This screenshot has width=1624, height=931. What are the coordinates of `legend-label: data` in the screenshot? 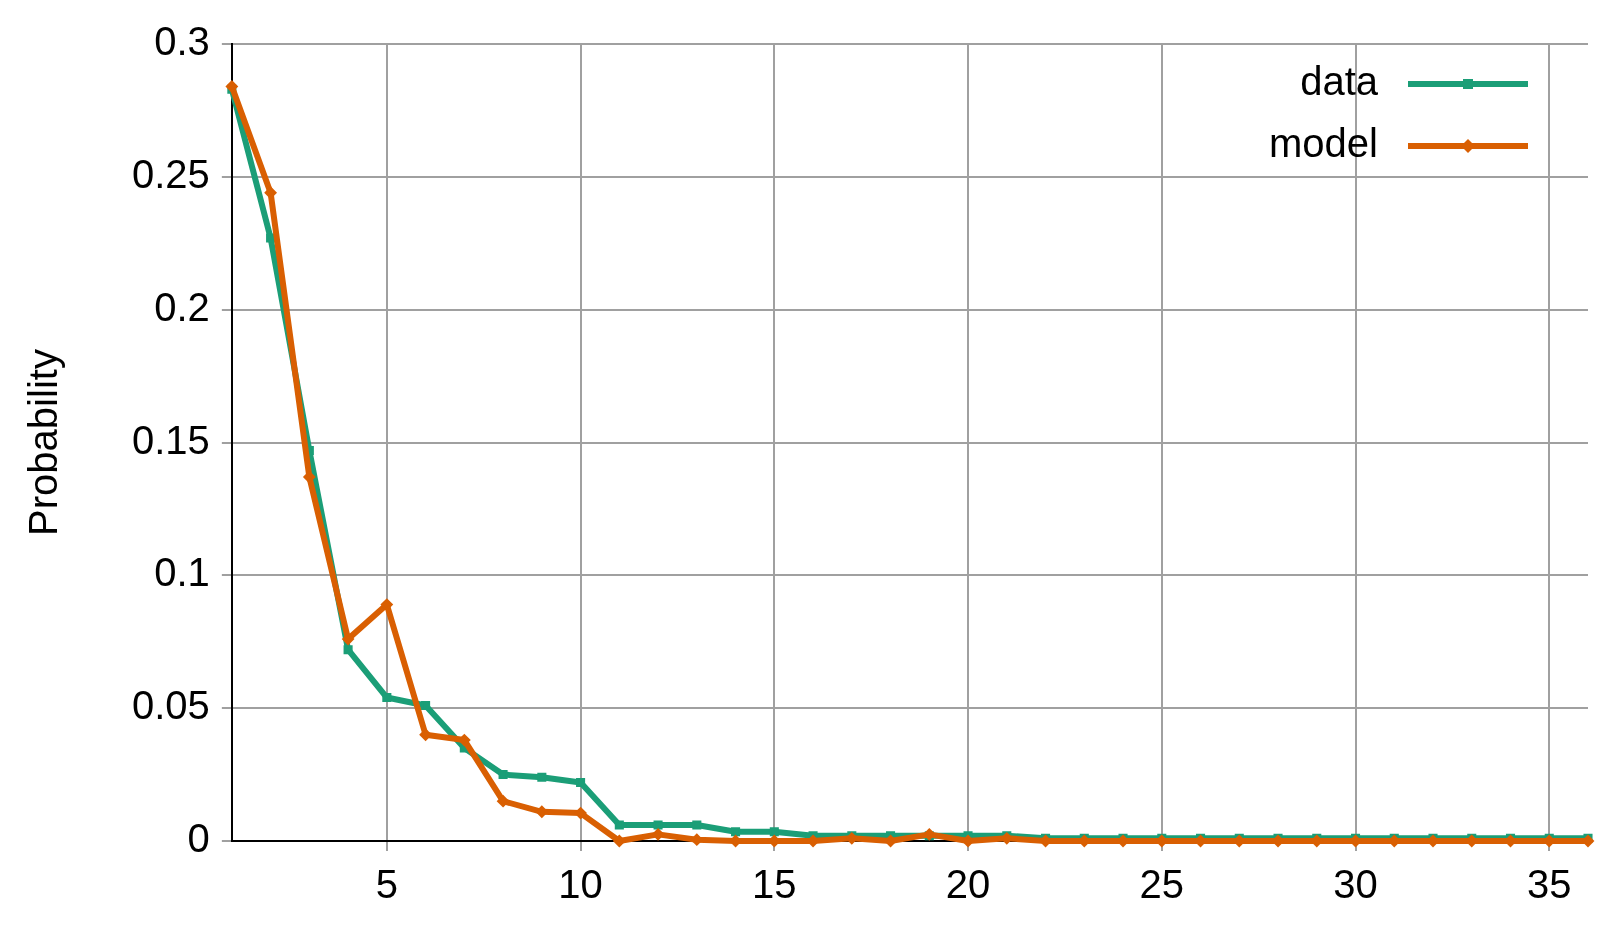 It's located at (1339, 81).